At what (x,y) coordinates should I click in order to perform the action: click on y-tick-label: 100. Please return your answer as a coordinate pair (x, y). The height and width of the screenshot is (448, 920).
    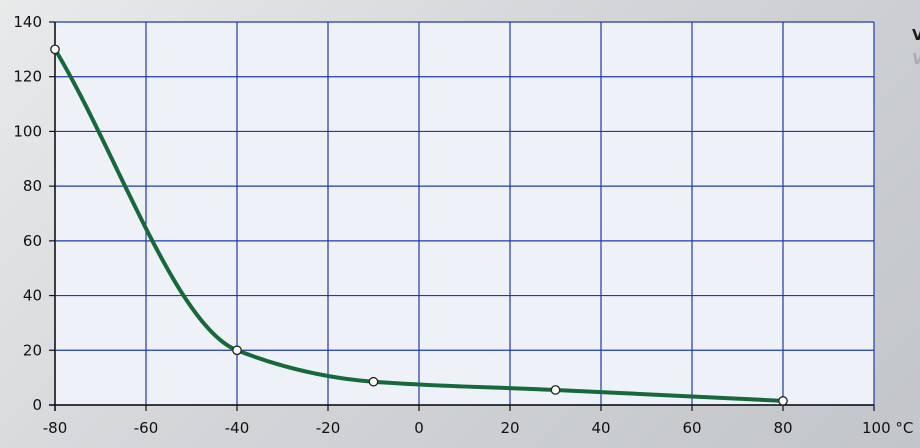
    Looking at the image, I should click on (27, 131).